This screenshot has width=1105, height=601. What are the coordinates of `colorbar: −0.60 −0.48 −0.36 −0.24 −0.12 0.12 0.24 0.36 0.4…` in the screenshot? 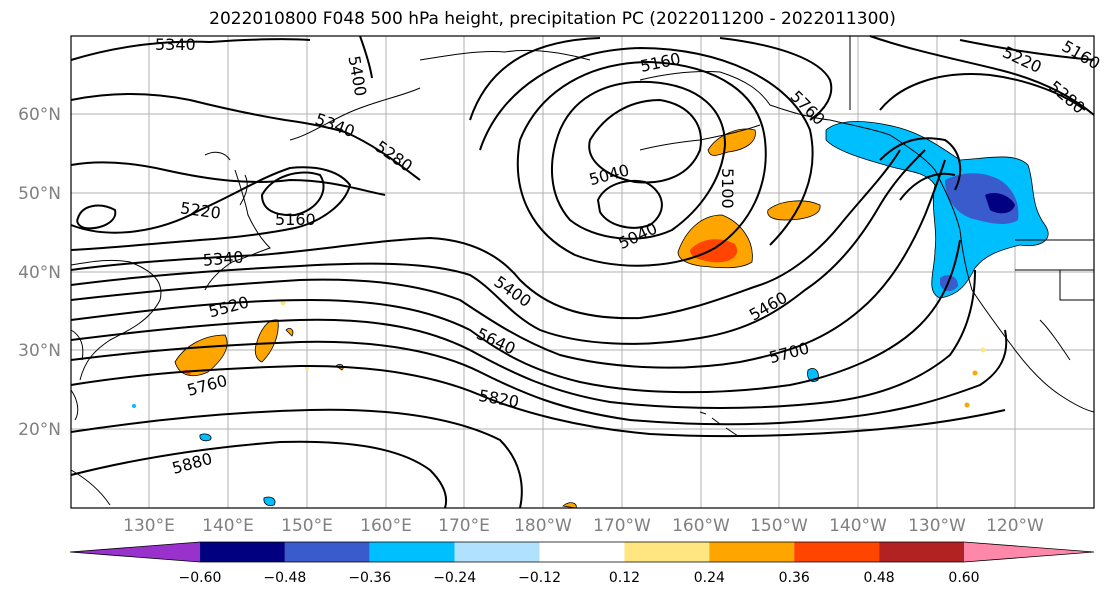 It's located at (582, 563).